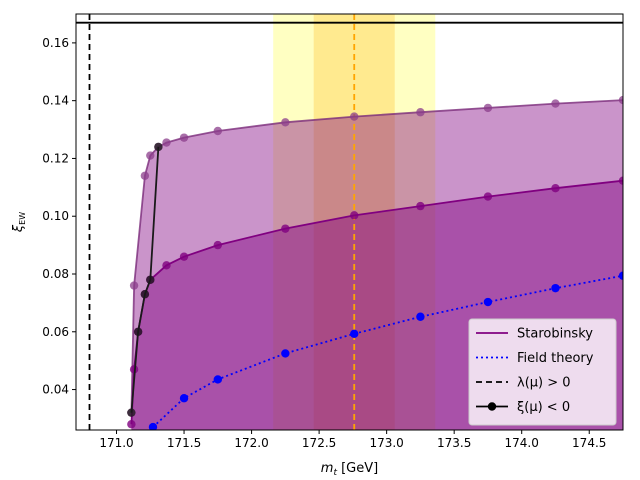 The image size is (640, 480). What do you see at coordinates (19, 222) in the screenshot?
I see `y-axis-label: ξEW` at bounding box center [19, 222].